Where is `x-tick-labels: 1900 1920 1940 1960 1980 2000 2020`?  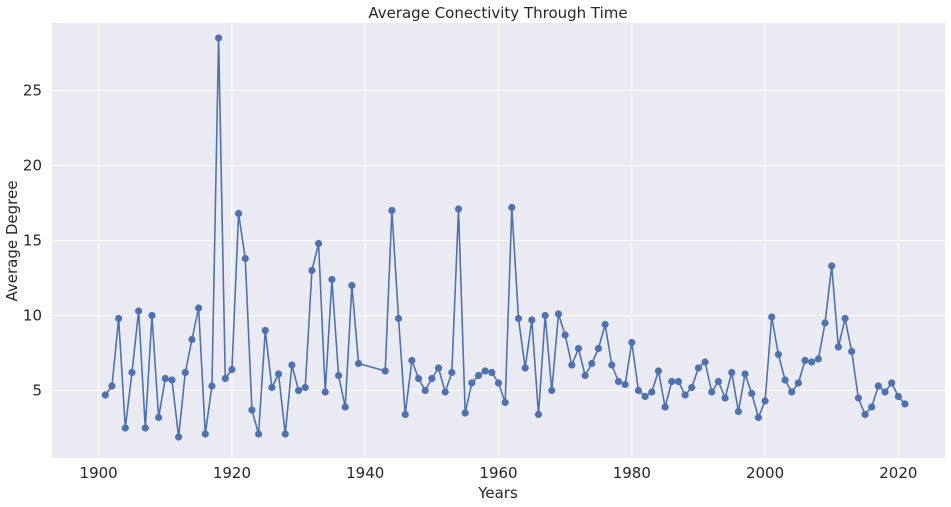 x-tick-labels: 1900 1920 1940 1960 1980 2000 2020 is located at coordinates (499, 473).